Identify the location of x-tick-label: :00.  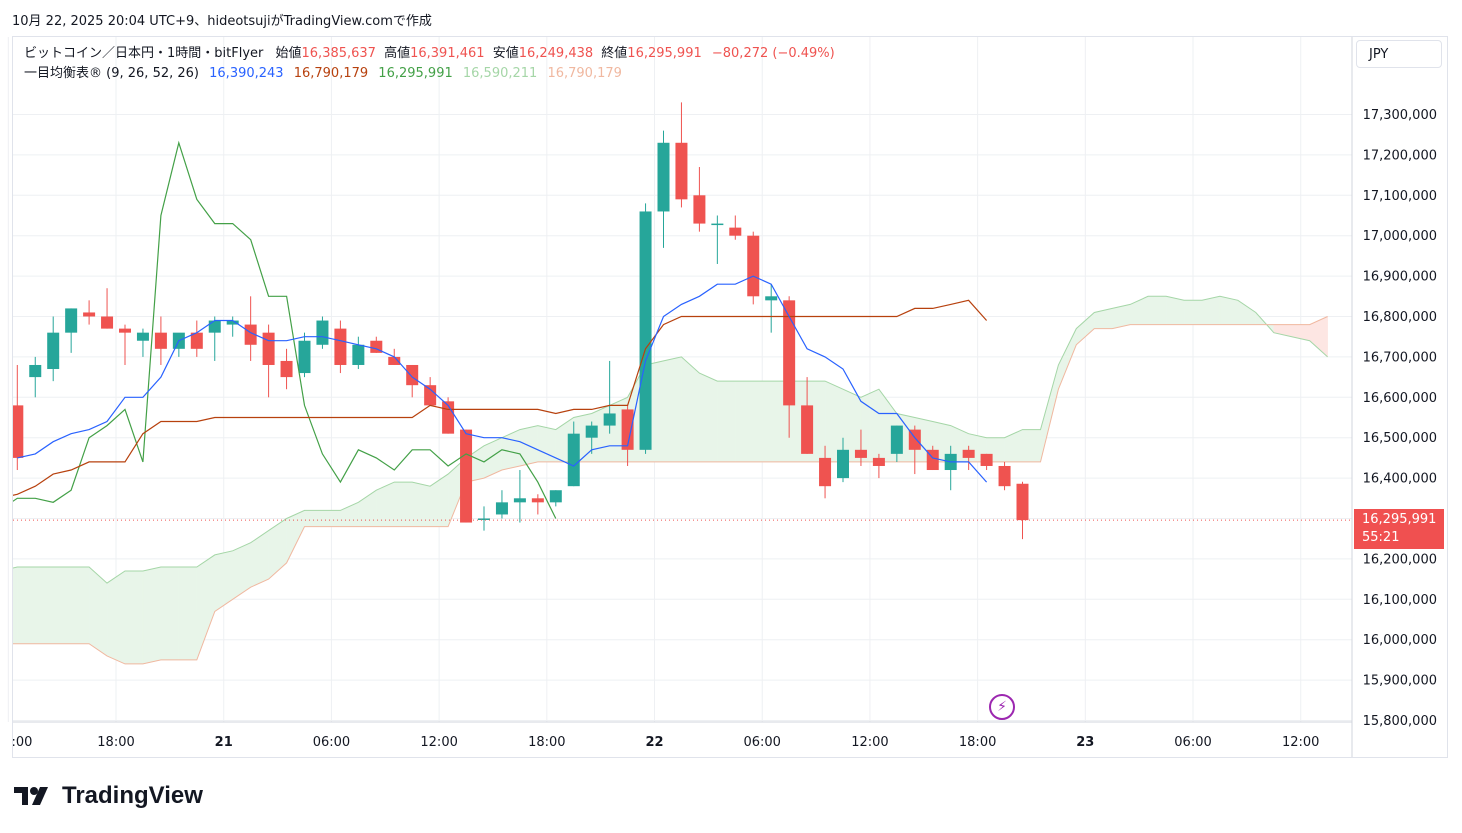
(22, 742).